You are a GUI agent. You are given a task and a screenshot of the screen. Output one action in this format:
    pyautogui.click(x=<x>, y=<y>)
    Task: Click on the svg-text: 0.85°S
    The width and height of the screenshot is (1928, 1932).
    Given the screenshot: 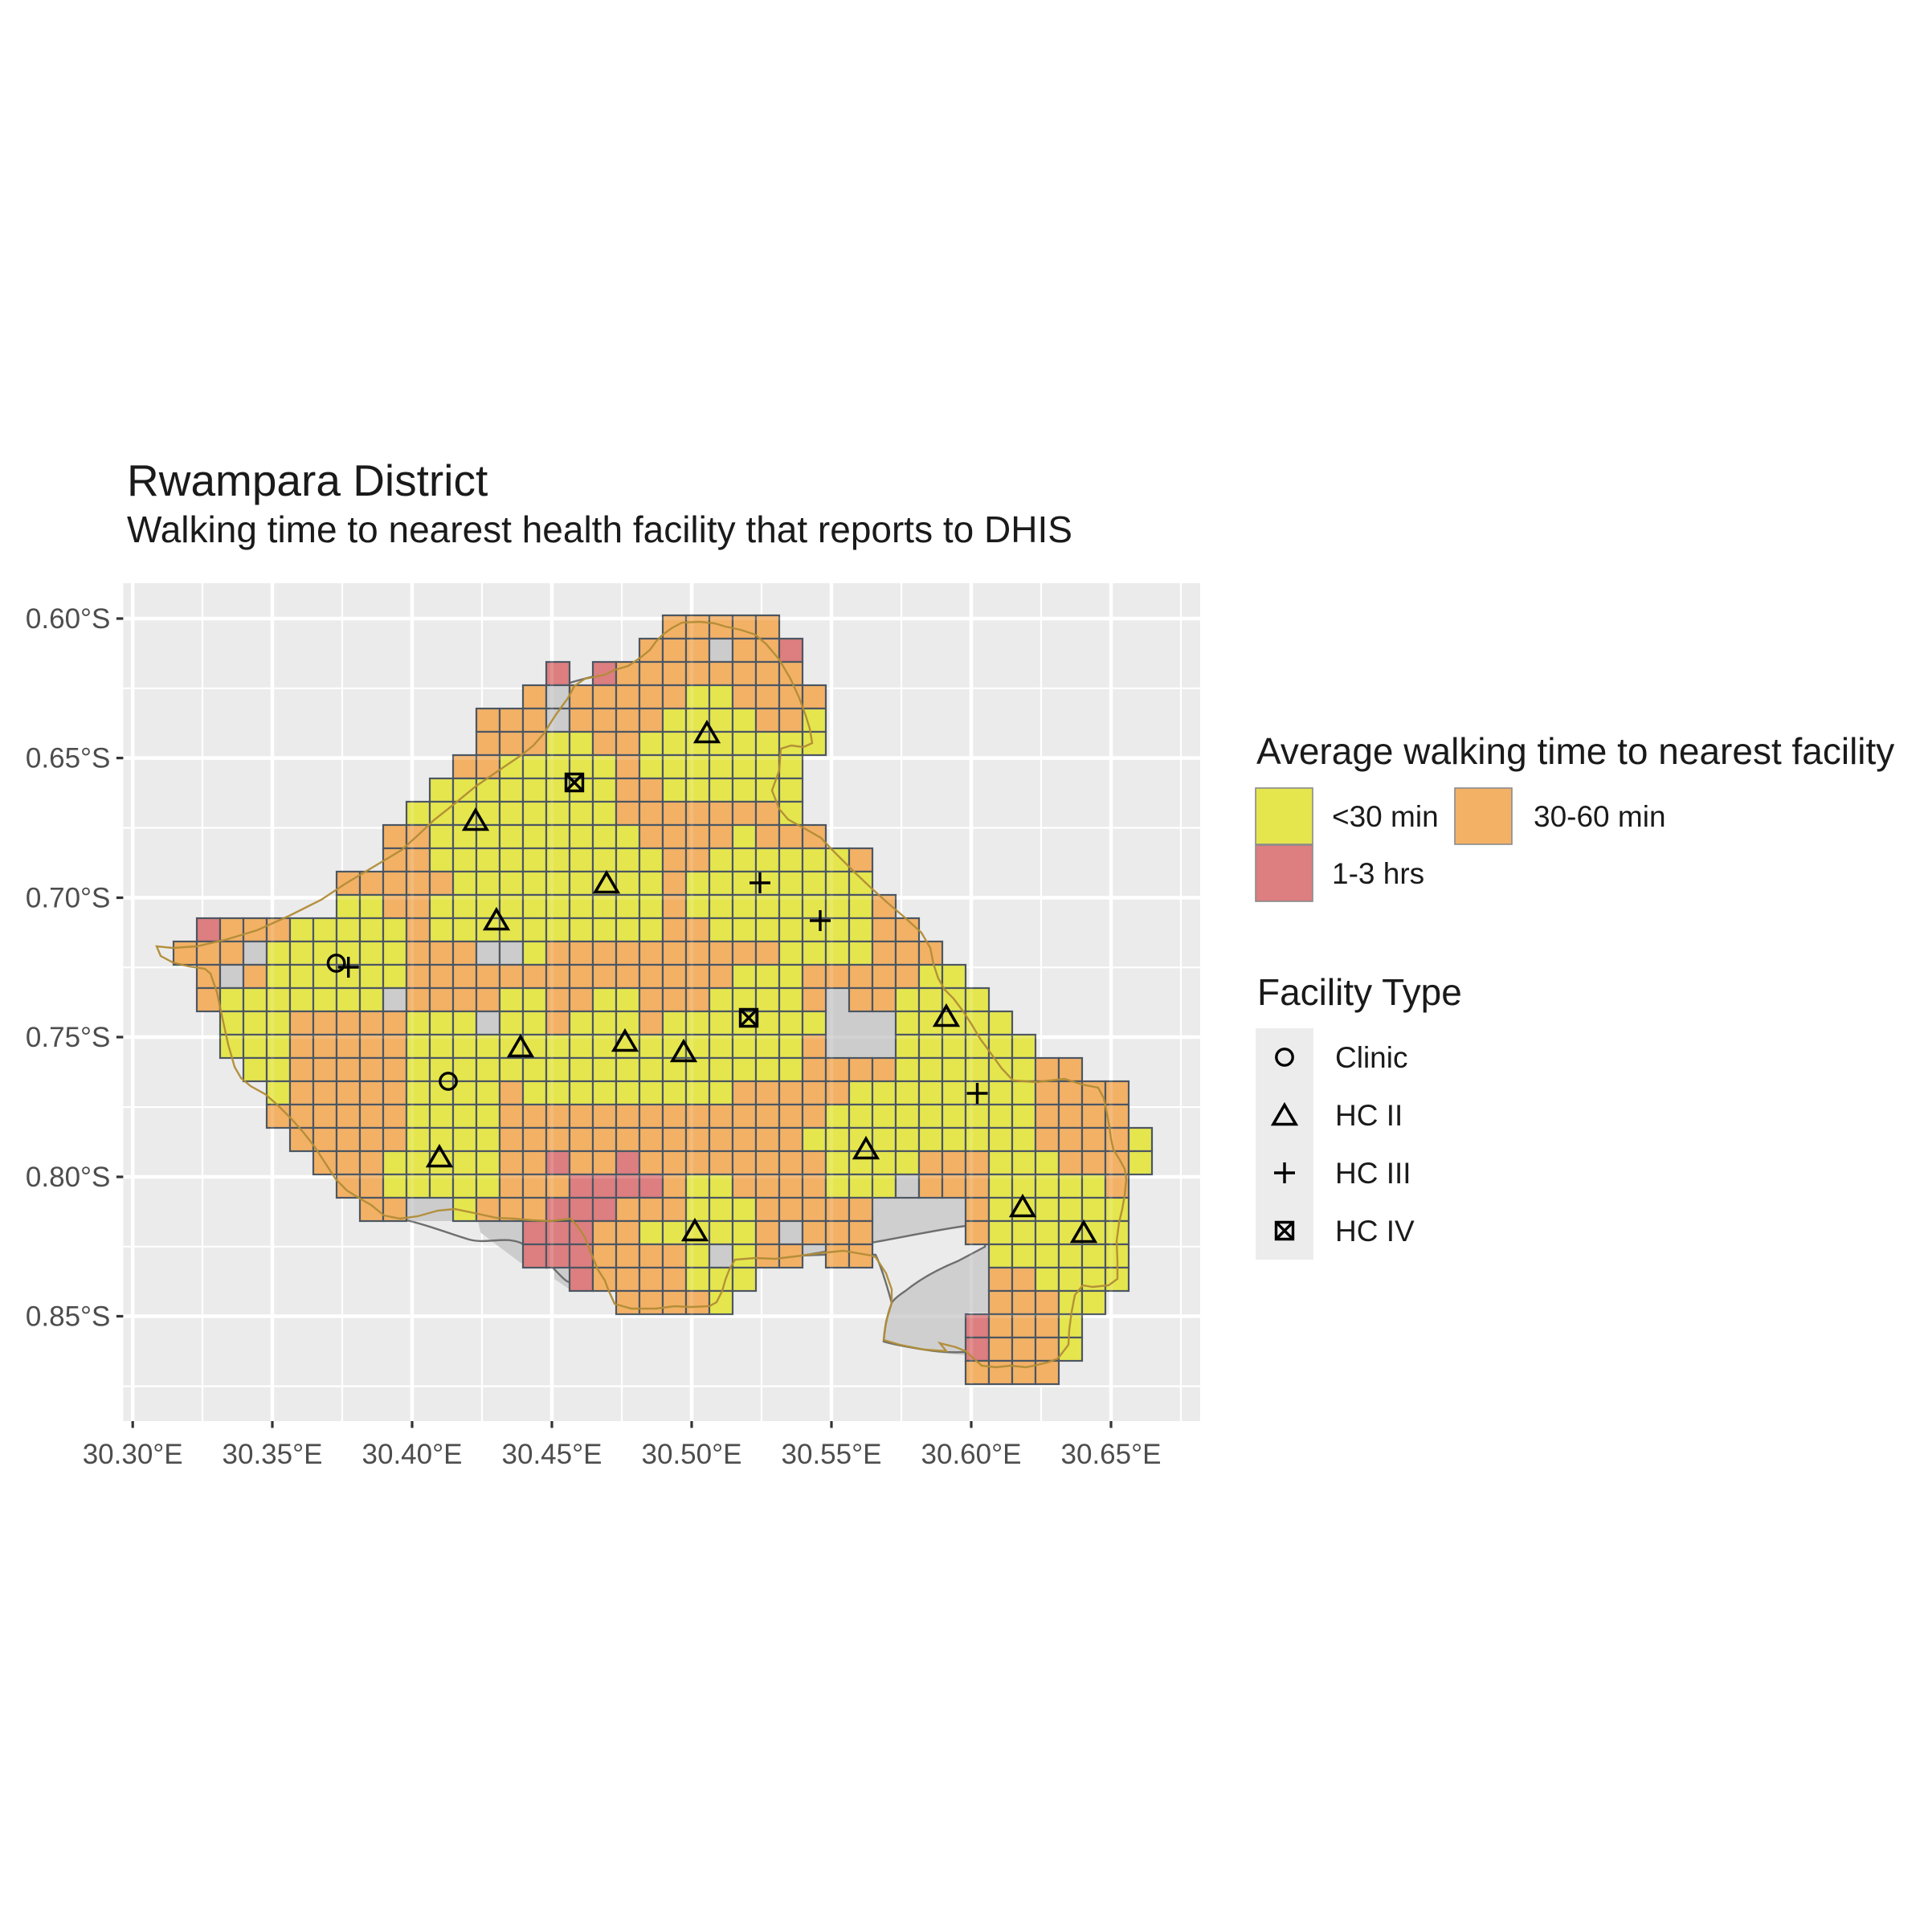 What is the action you would take?
    pyautogui.click(x=68, y=1317)
    